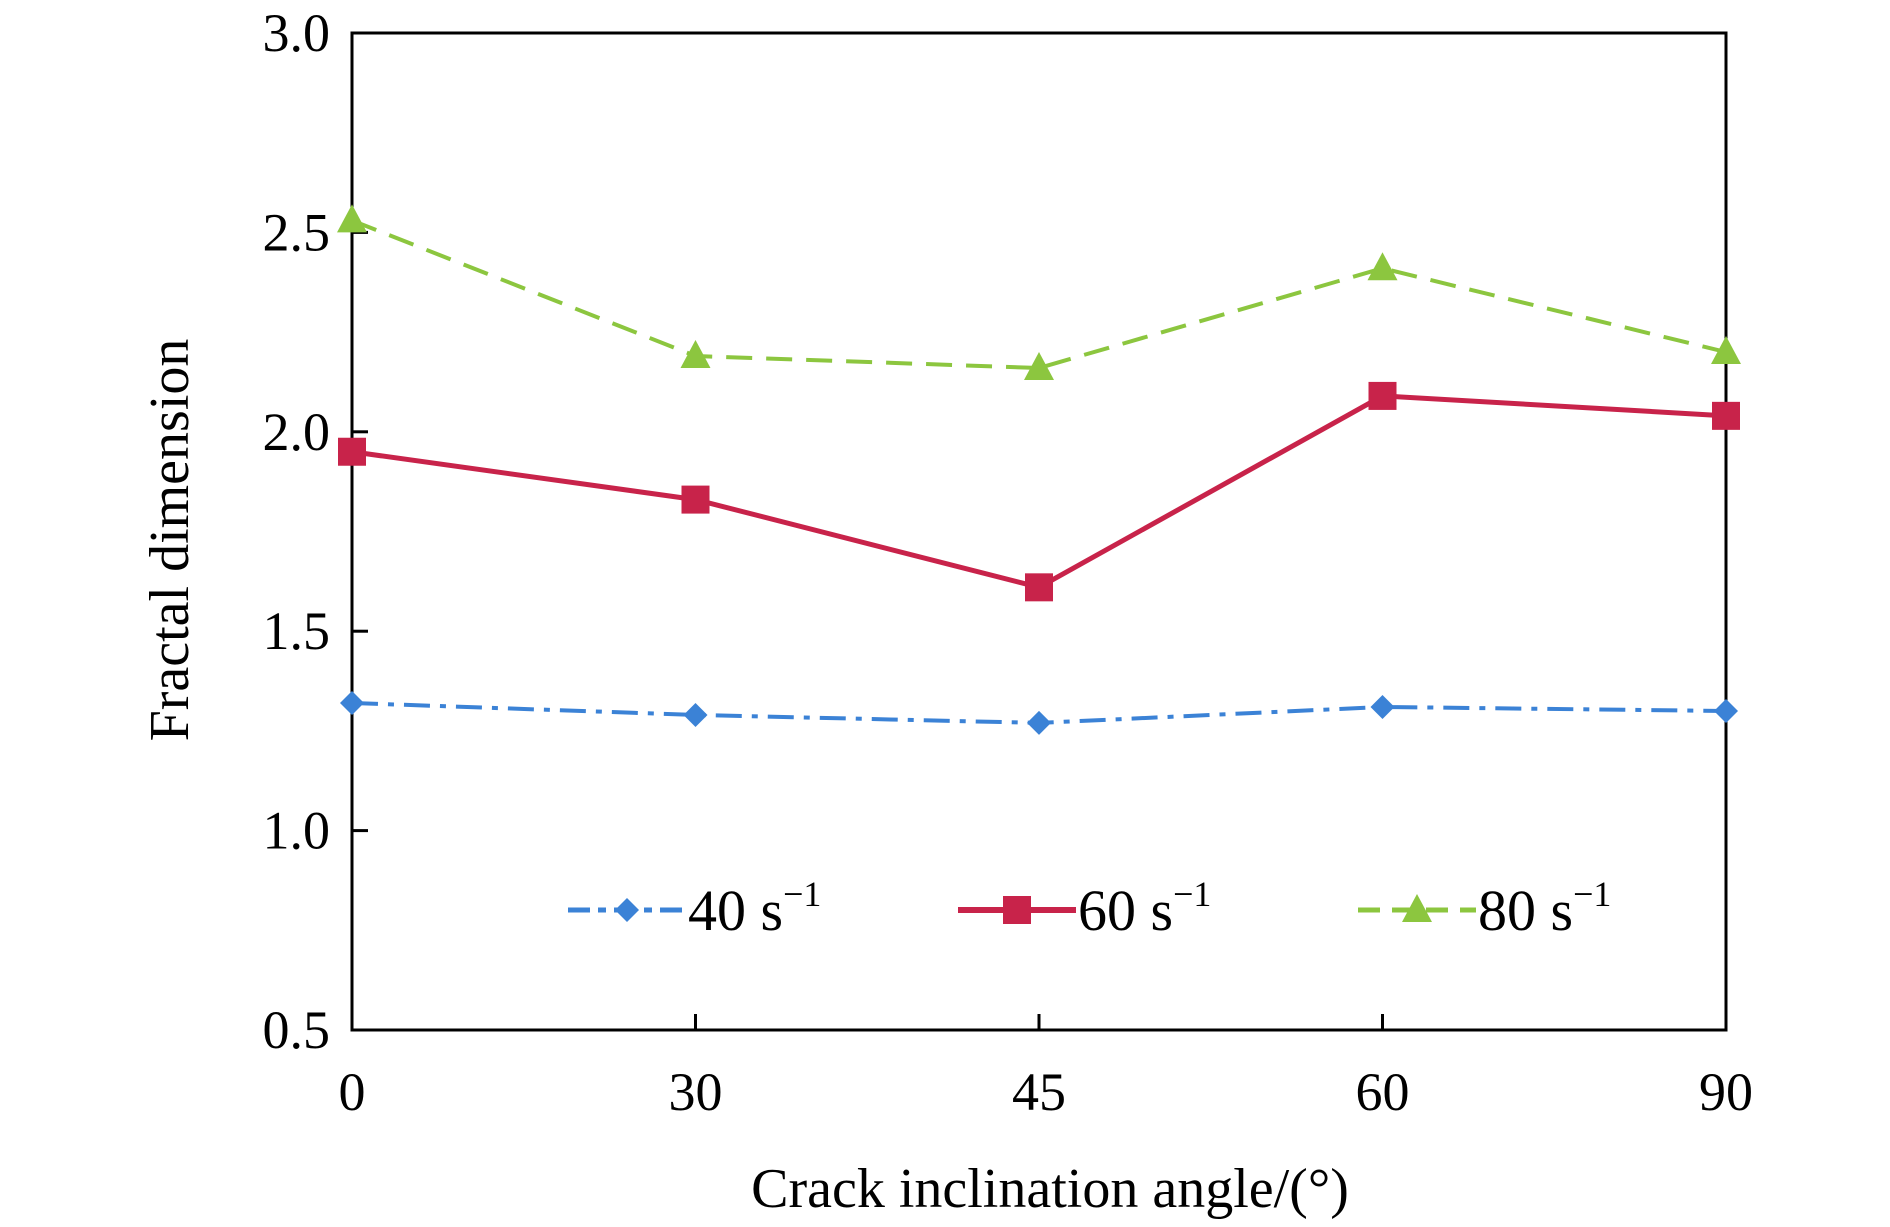 The width and height of the screenshot is (1890, 1227). I want to click on x-tick-label: 60, so click(1383, 1092).